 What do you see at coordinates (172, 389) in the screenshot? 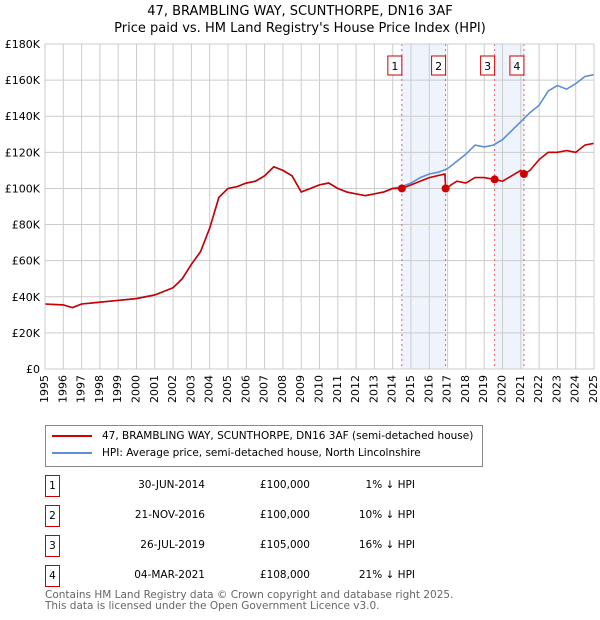
I see `x-tick-label: 2002` at bounding box center [172, 389].